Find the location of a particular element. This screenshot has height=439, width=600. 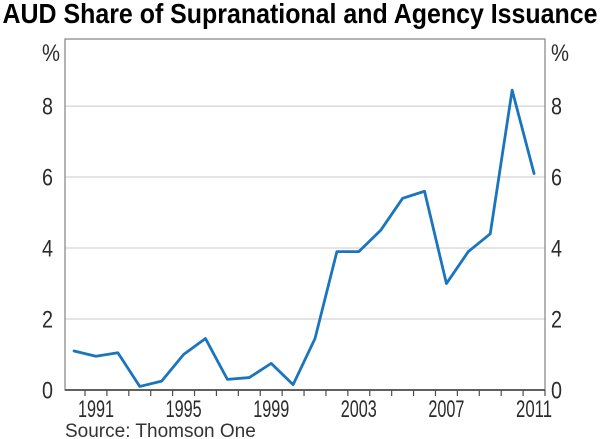

y-axis-unit-left: % is located at coordinates (51, 53).